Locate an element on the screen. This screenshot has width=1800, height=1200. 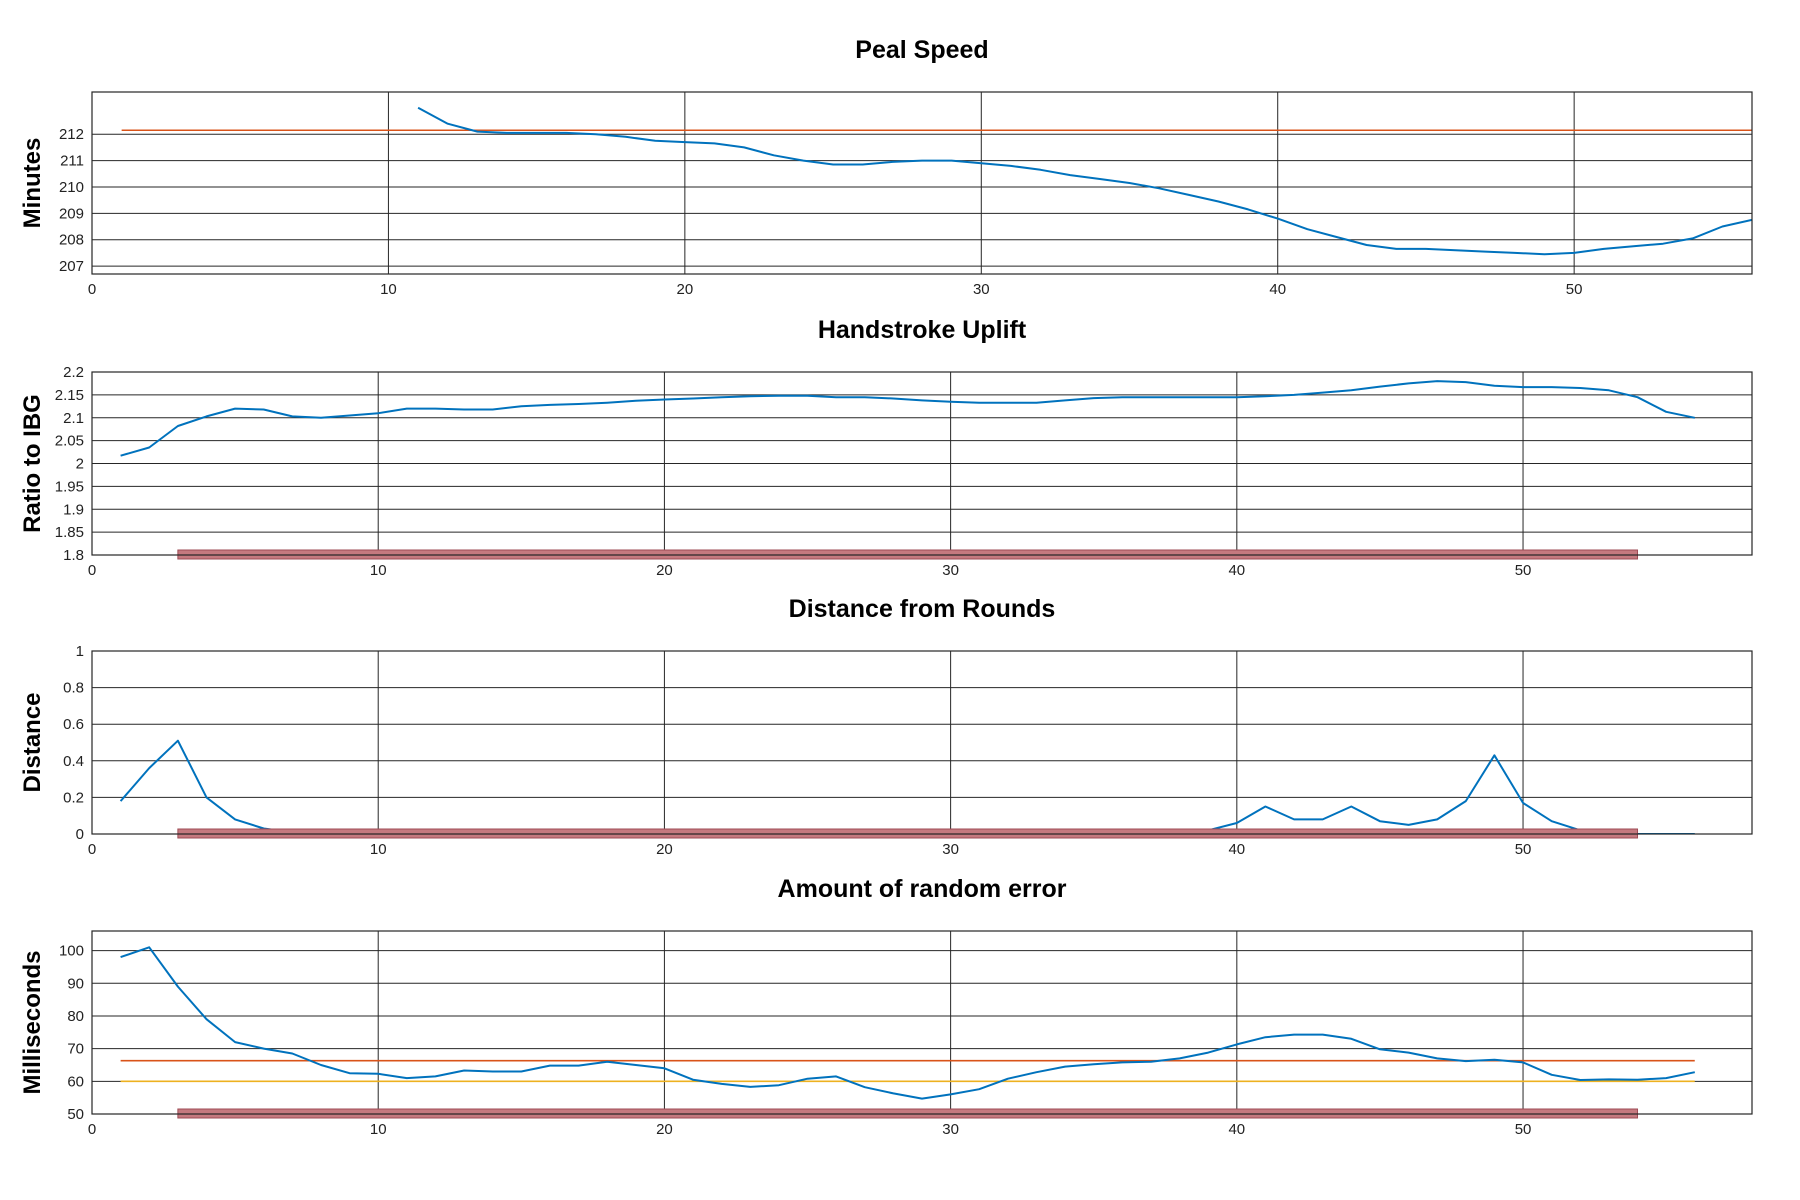
y-tick-label: 2.2 is located at coordinates (73, 372).